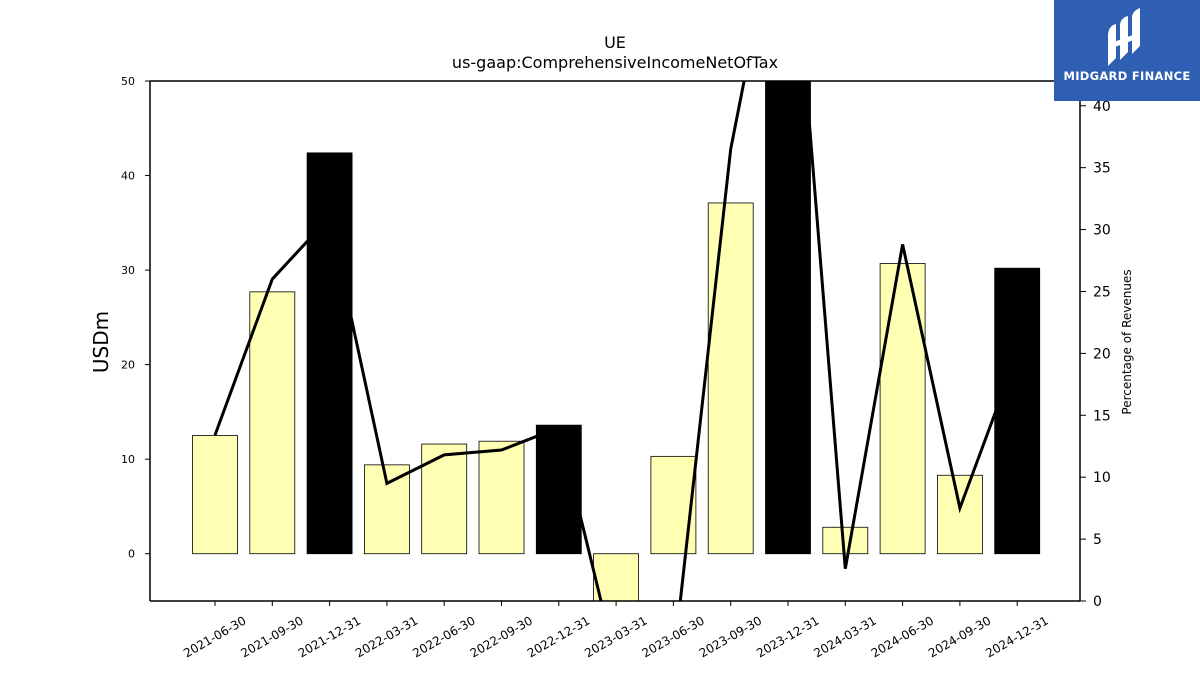 The image size is (1200, 675). What do you see at coordinates (615, 636) in the screenshot?
I see `x-tick-label: 2023-03-31` at bounding box center [615, 636].